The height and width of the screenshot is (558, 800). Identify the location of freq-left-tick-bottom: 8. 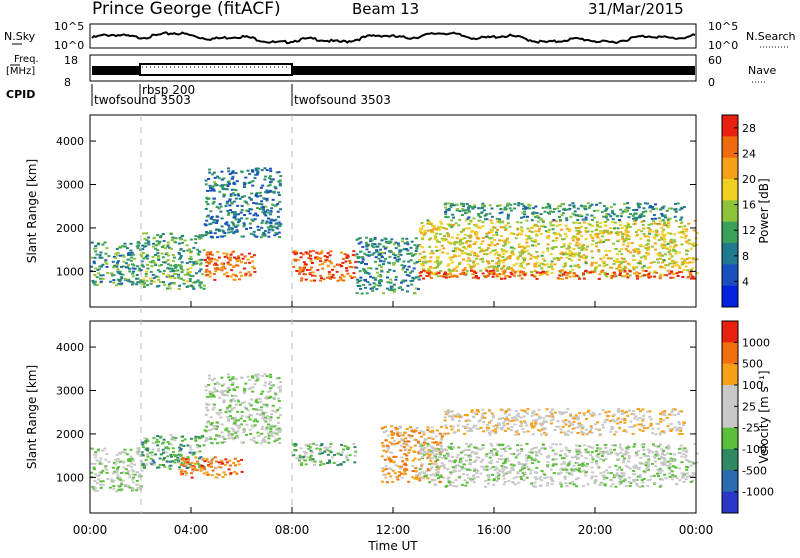
(67, 82).